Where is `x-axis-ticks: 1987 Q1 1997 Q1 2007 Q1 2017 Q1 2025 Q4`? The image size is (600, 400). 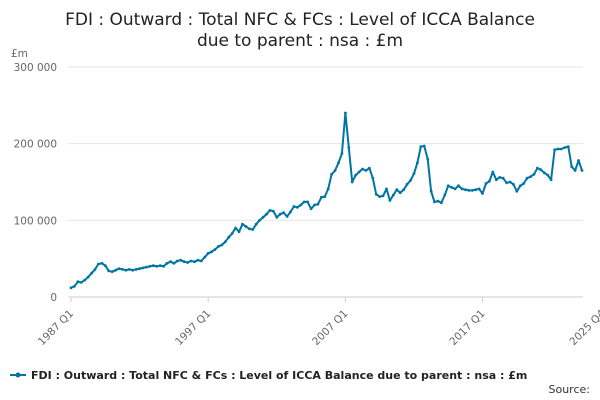 x-axis-ticks: 1987 Q1 1997 Q1 2007 Q1 2017 Q1 2025 Q4 is located at coordinates (318, 322).